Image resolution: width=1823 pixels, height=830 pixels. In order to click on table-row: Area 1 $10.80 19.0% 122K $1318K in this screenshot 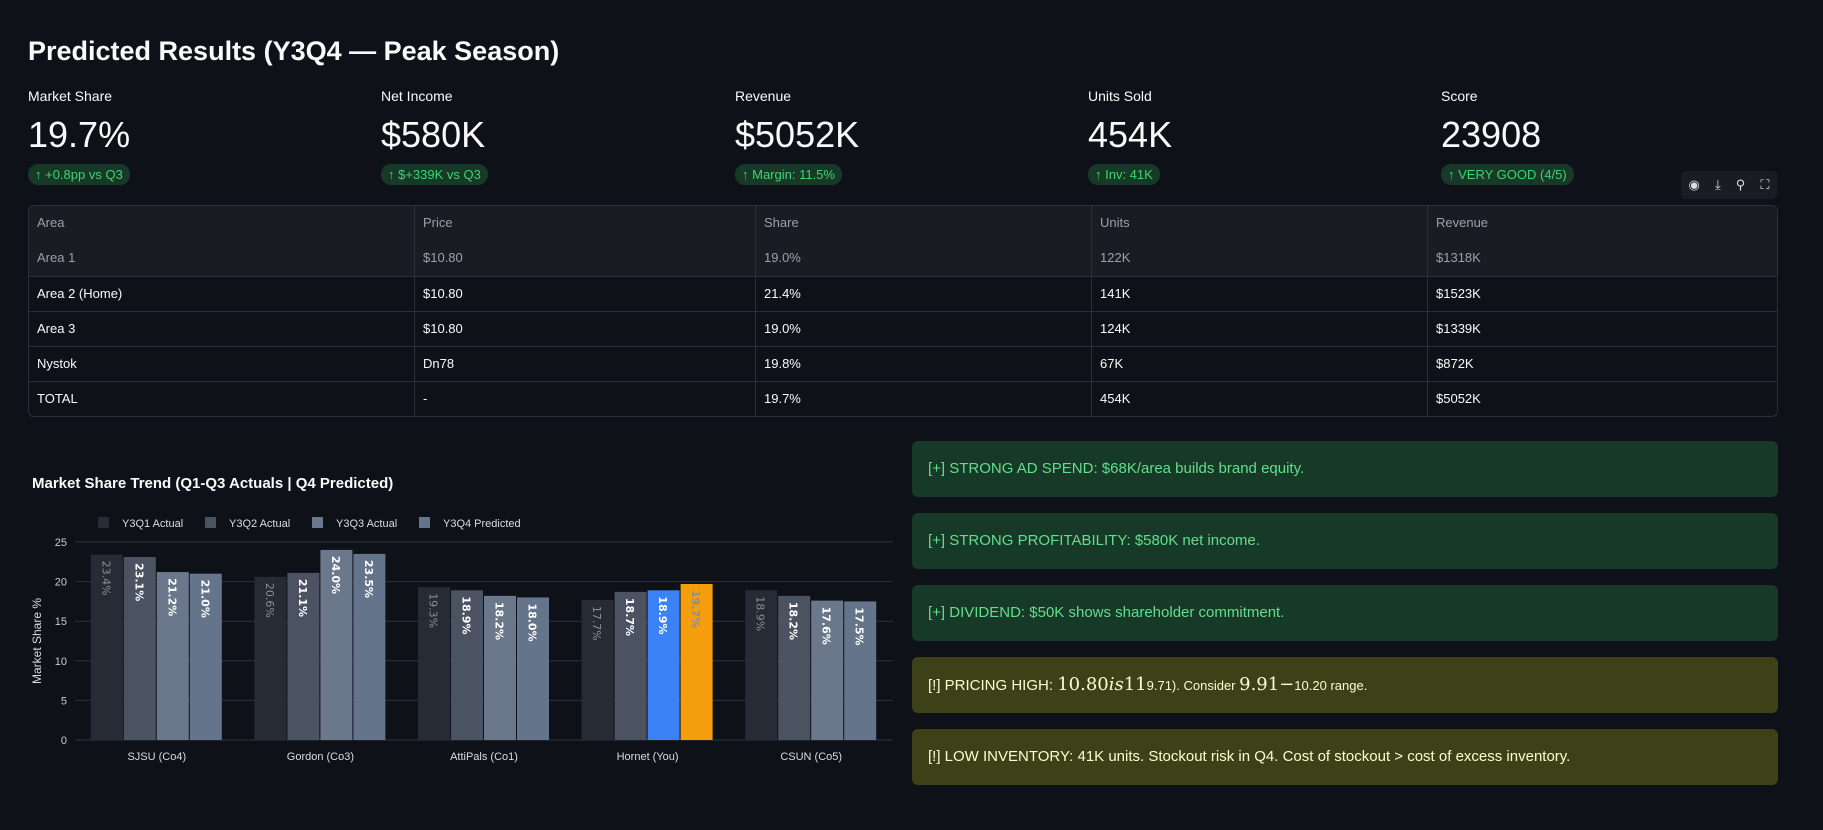, I will do `click(903, 258)`.